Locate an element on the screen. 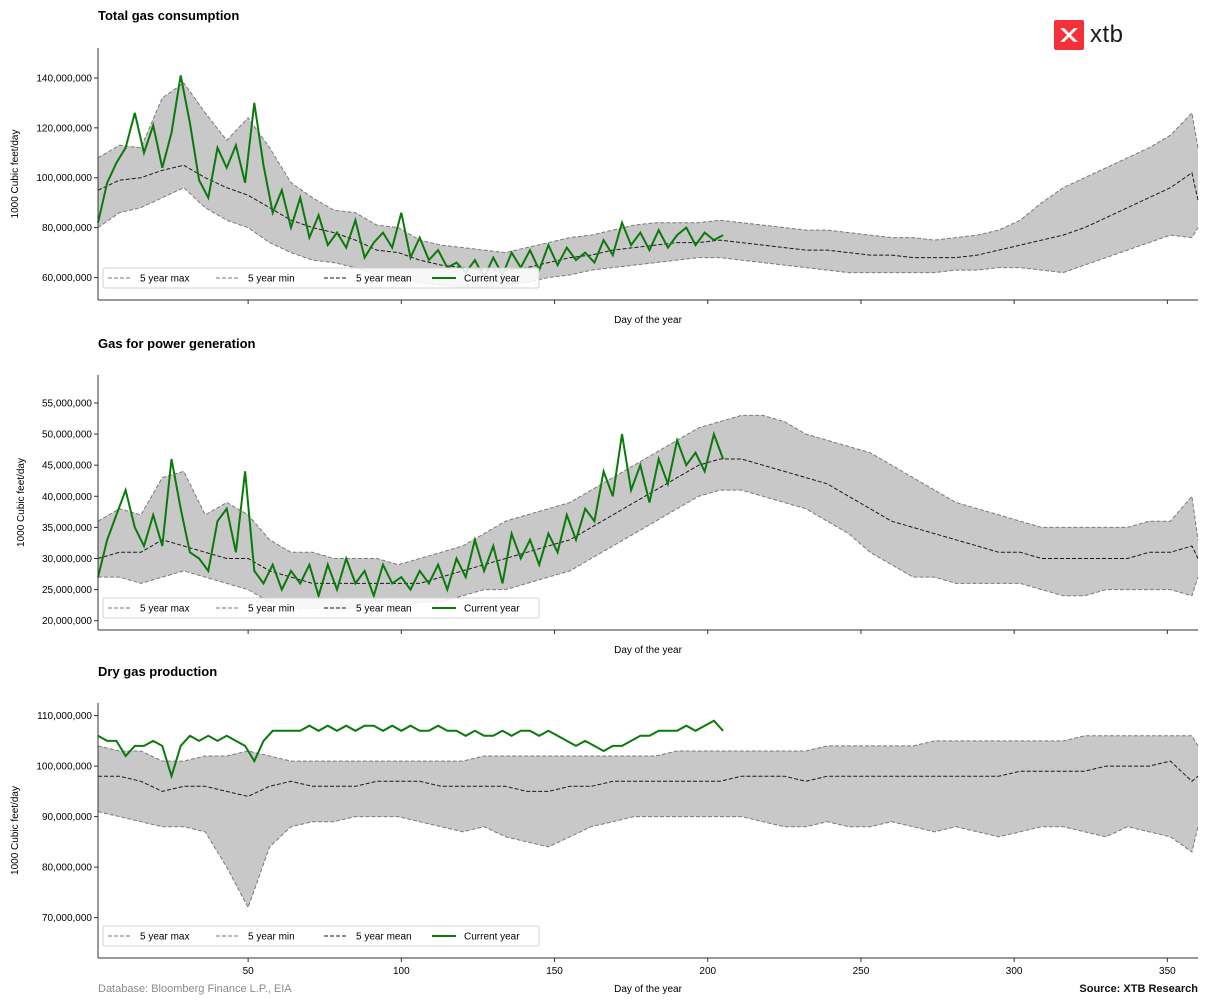  y-tick-label: 110,000,000 is located at coordinates (64, 716).